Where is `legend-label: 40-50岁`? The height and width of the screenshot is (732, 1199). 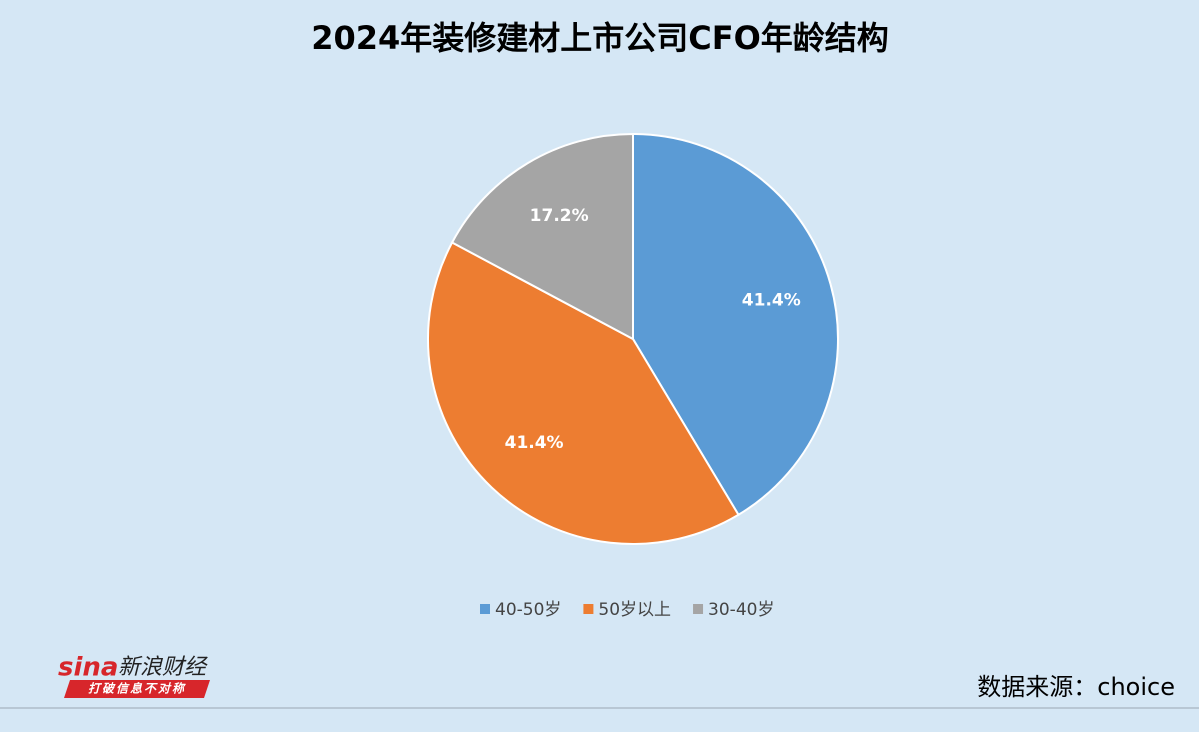 legend-label: 40-50岁 is located at coordinates (528, 610).